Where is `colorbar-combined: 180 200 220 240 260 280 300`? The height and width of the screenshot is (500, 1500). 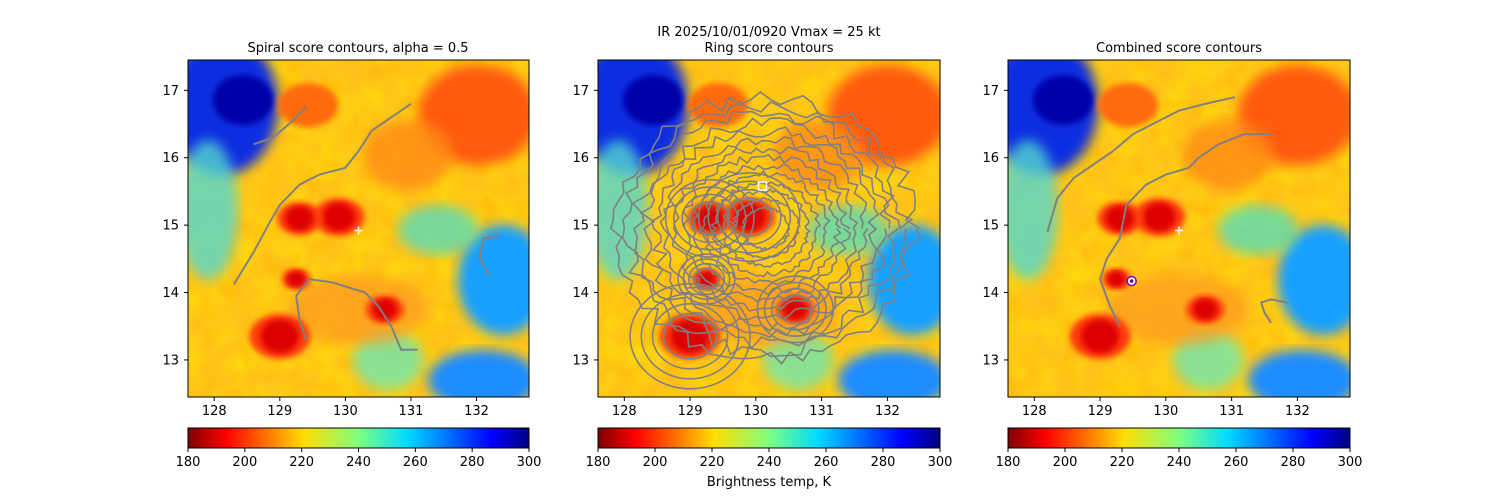 colorbar-combined: 180 200 220 240 260 280 300 is located at coordinates (1179, 448).